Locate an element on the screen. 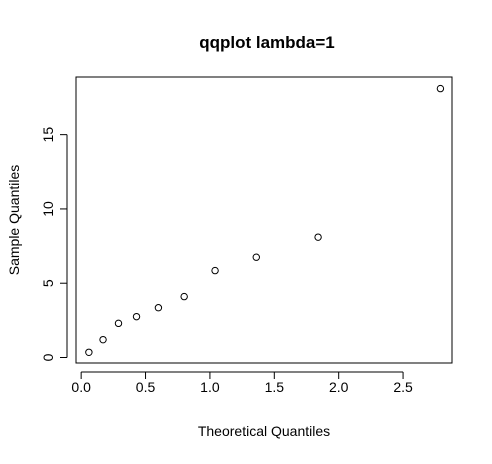 Image resolution: width=492 pixels, height=464 pixels. y-tick-label: 5 is located at coordinates (48, 283).